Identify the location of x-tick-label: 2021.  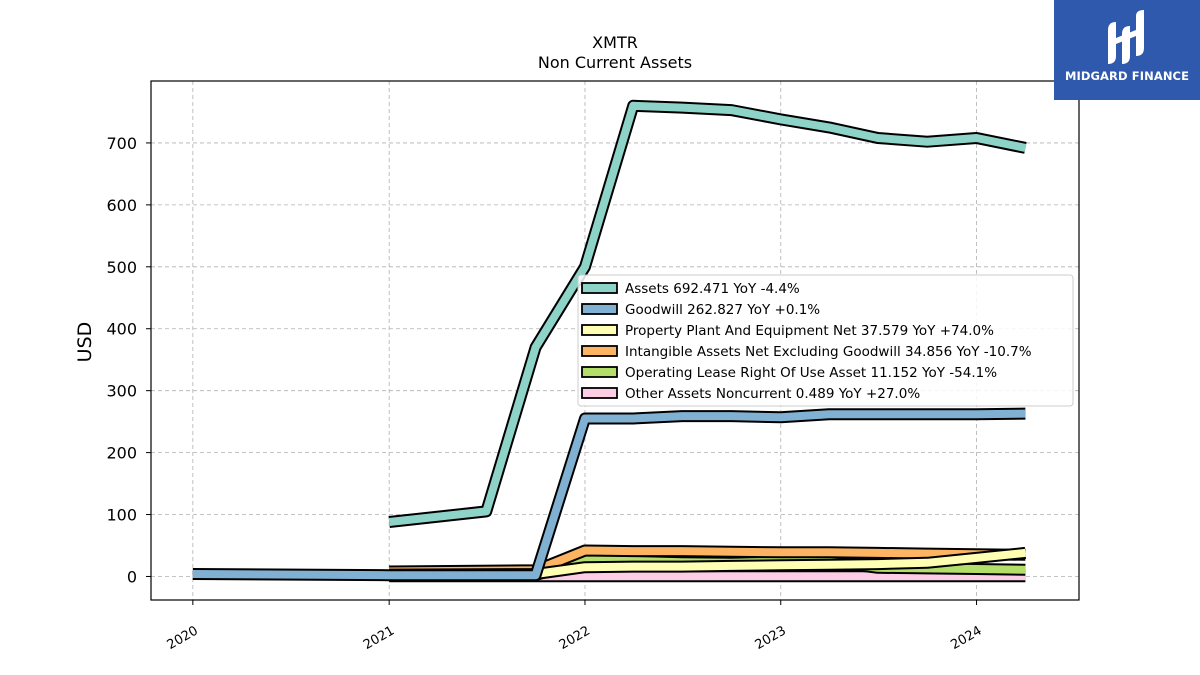
(379, 638).